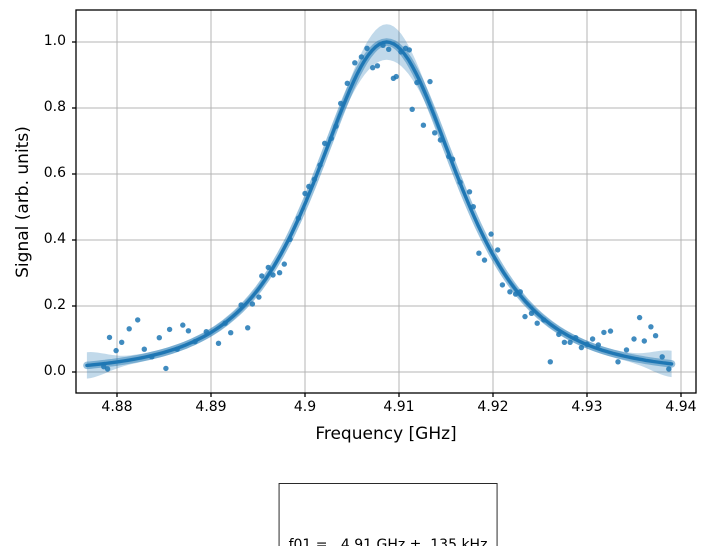 This screenshot has height=546, width=711. Describe the element at coordinates (587, 407) in the screenshot. I see `x-tick-label: 4.93` at that location.